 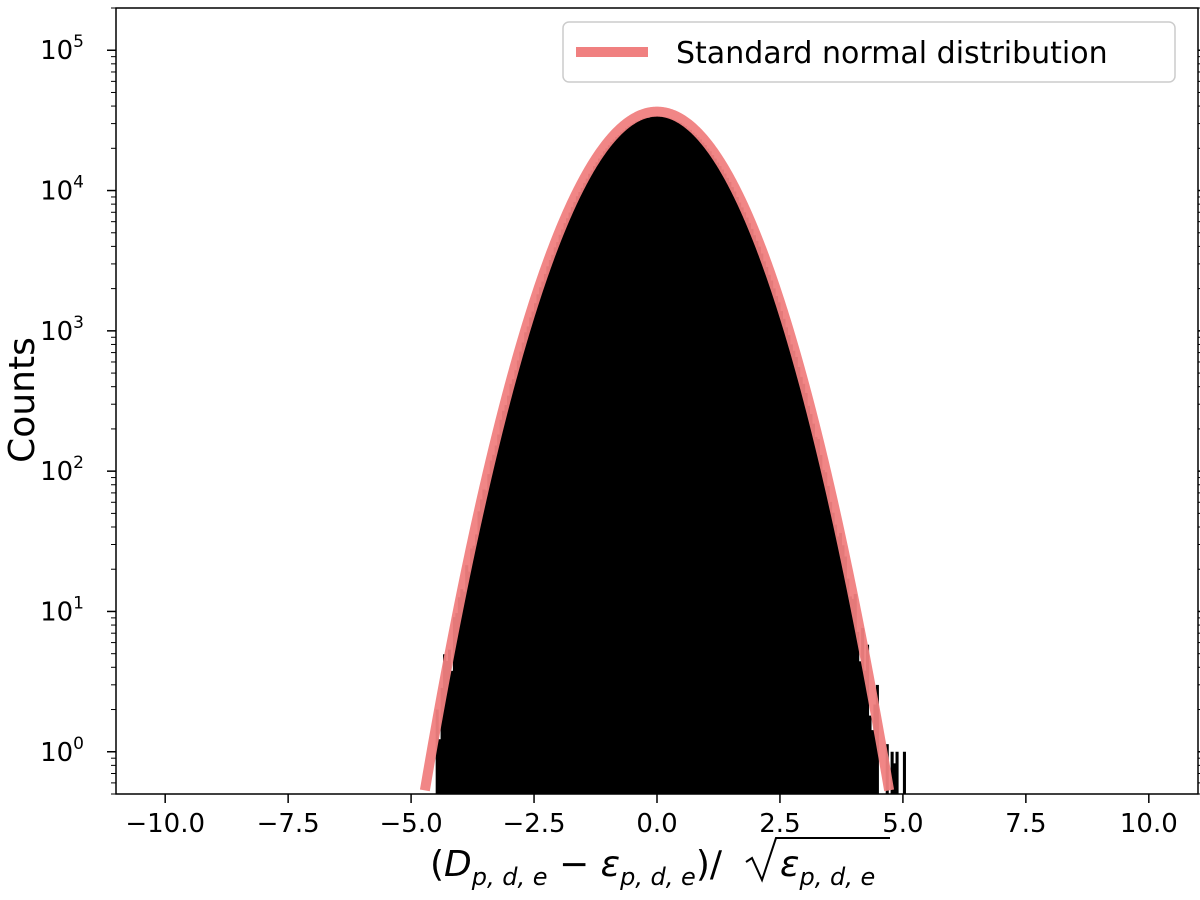 I want to click on x-axis-label-sqrt-term: εp, d, e, so click(x=827, y=867).